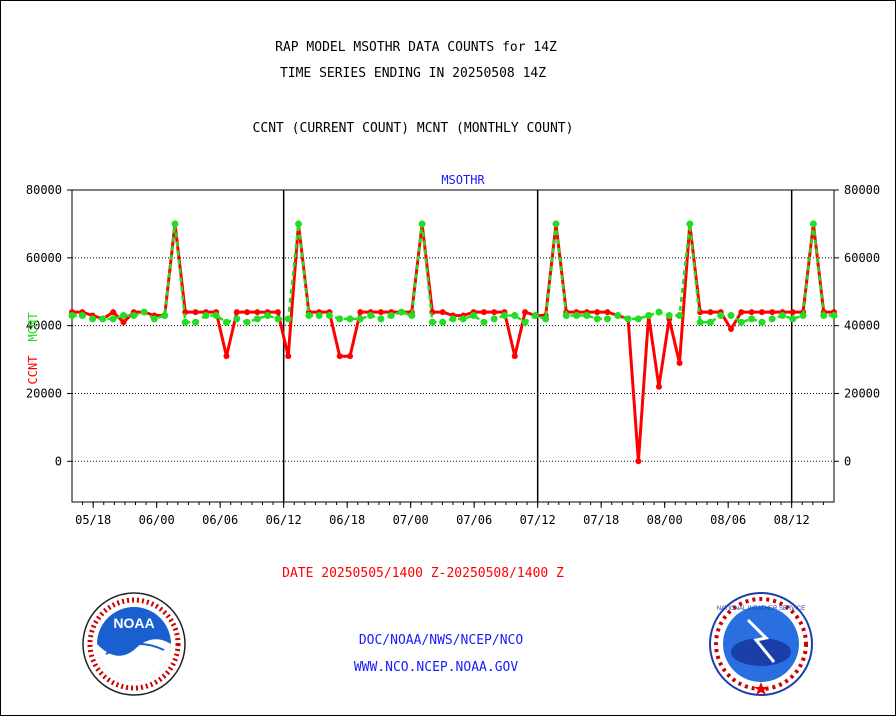 The height and width of the screenshot is (716, 896). What do you see at coordinates (284, 520) in the screenshot?
I see `x-tick-label: 06/12` at bounding box center [284, 520].